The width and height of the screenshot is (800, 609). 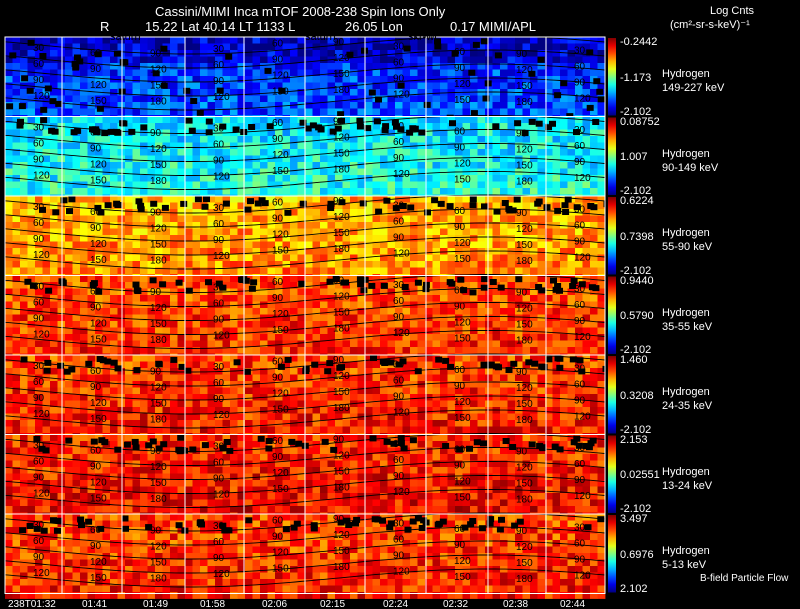 What do you see at coordinates (98, 181) in the screenshot?
I see `contour-label: 150` at bounding box center [98, 181].